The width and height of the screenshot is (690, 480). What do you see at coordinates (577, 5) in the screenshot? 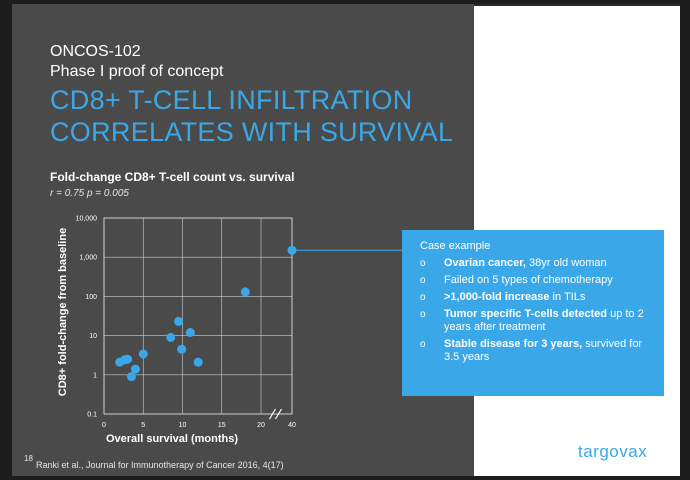
I see `top-border` at bounding box center [577, 5].